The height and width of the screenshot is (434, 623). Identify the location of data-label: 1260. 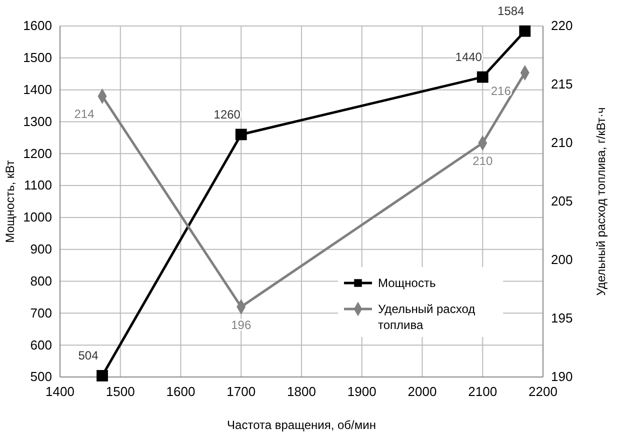
(227, 114).